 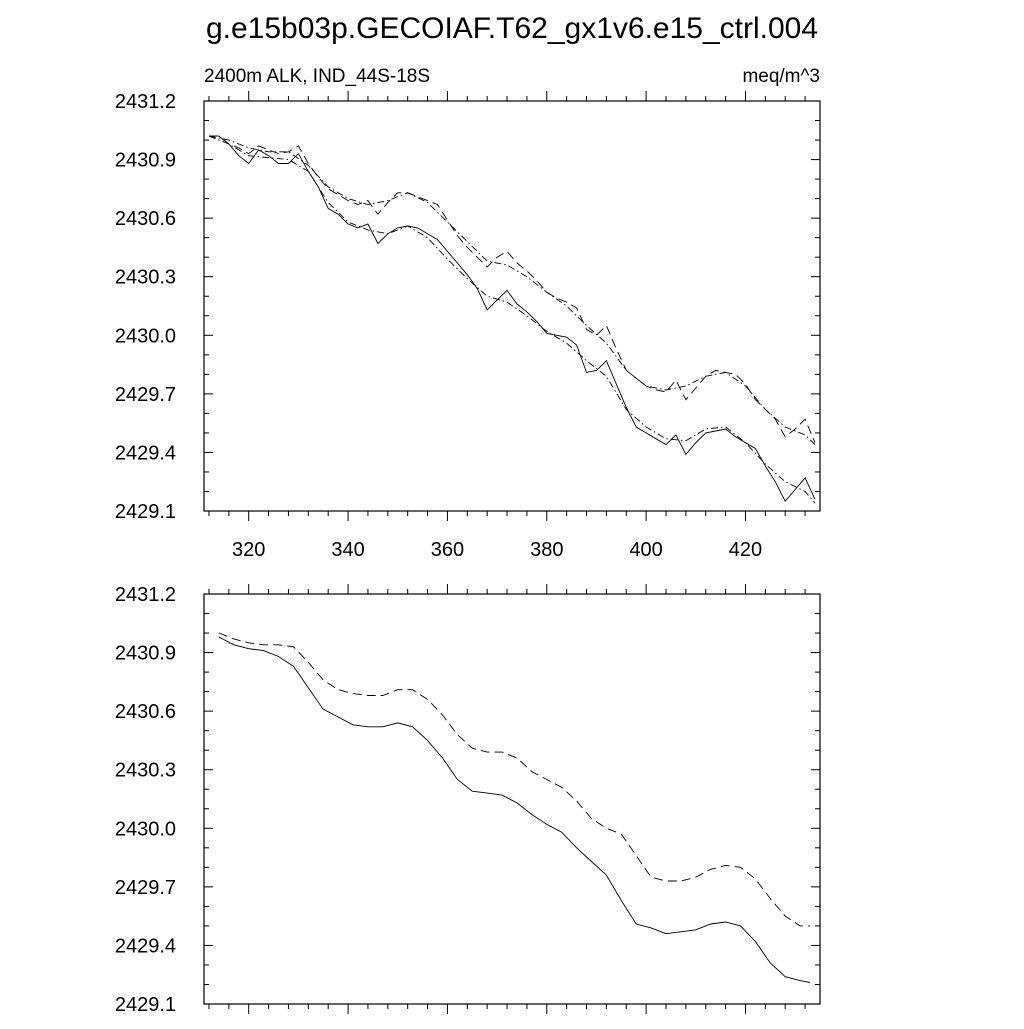 I want to click on bottom-y-tick-label: 2430.6, so click(x=145, y=712).